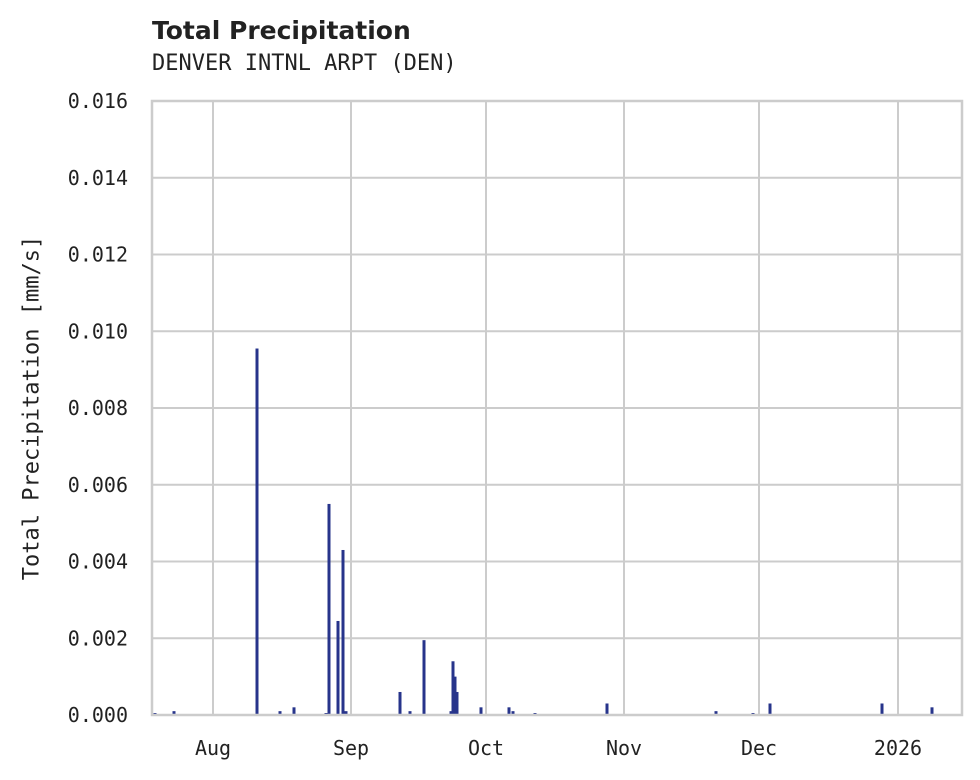 This screenshot has width=980, height=780. Describe the element at coordinates (98, 101) in the screenshot. I see `y-tick-label: 0.016` at that location.